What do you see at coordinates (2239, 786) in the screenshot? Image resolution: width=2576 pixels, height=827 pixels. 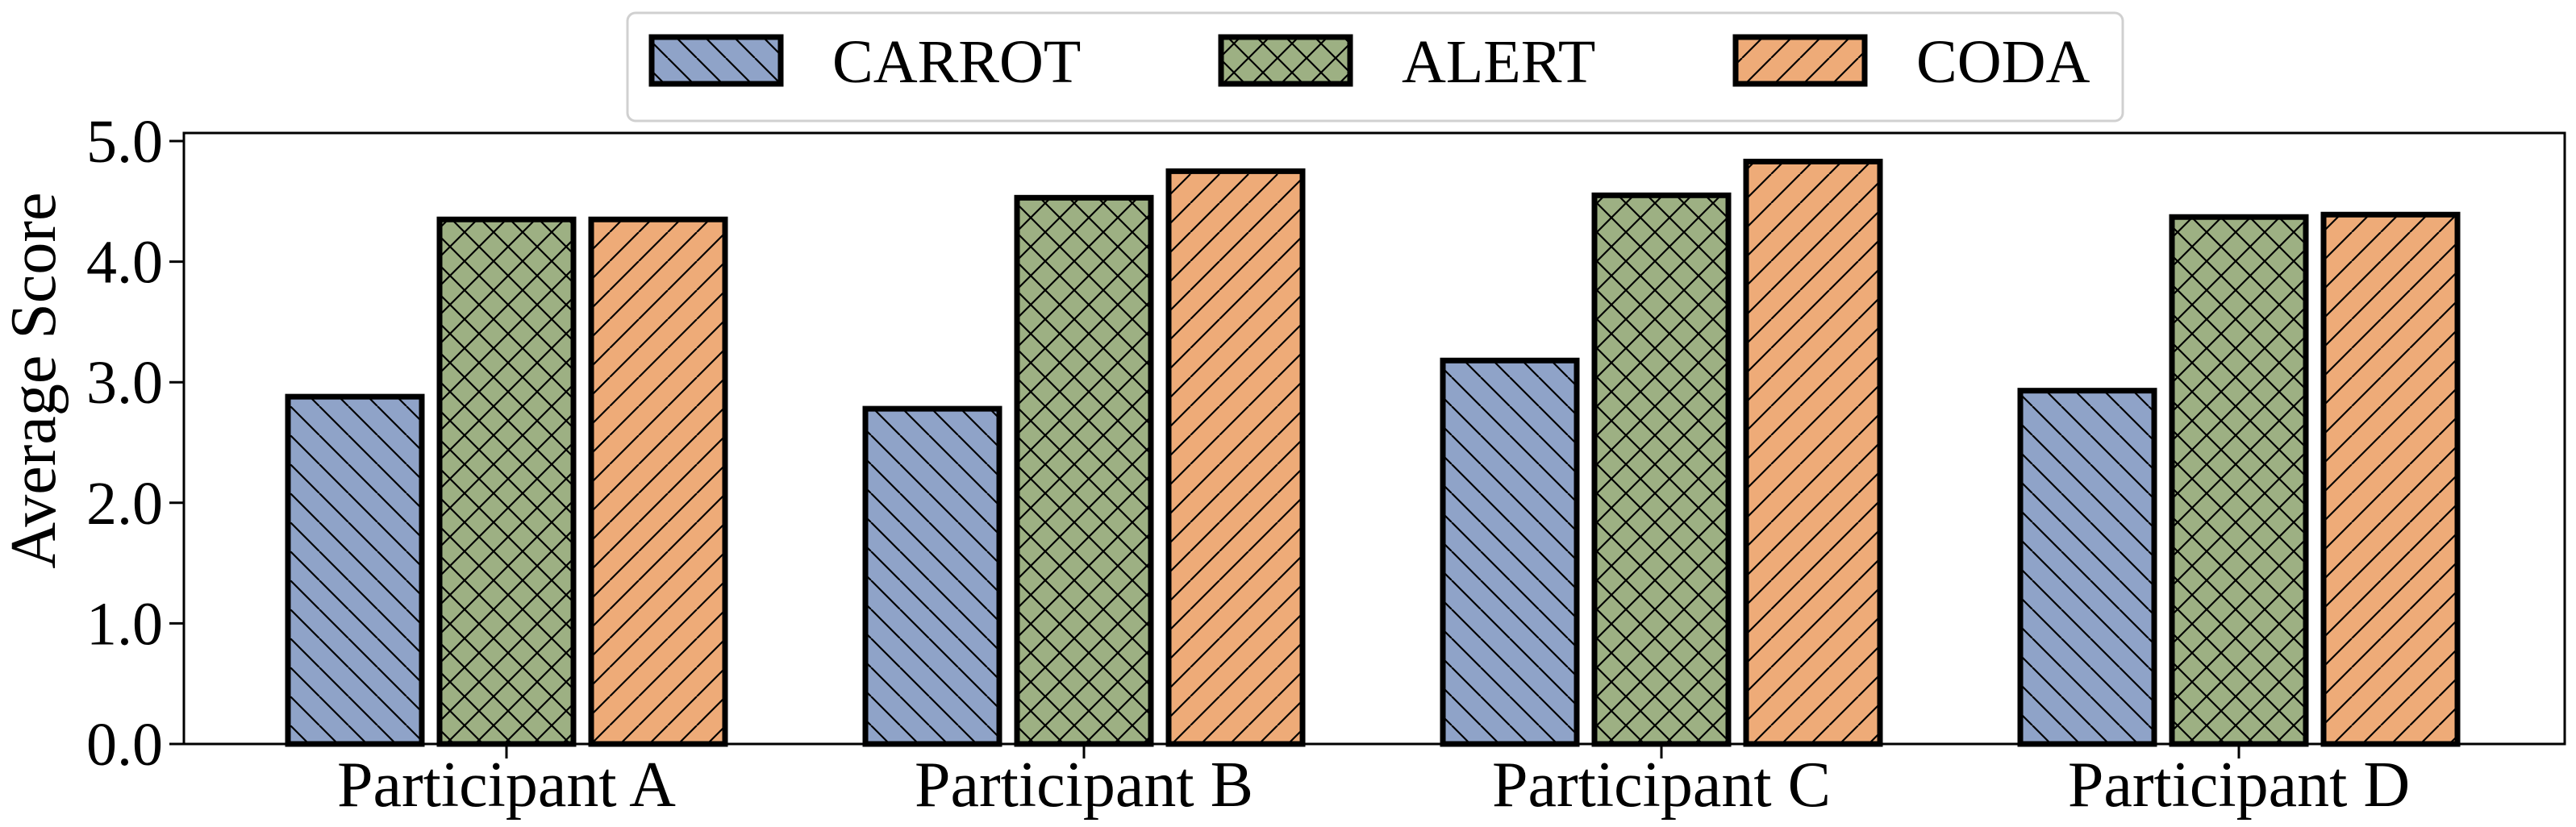 I see `x-tick-label: Participant D` at bounding box center [2239, 786].